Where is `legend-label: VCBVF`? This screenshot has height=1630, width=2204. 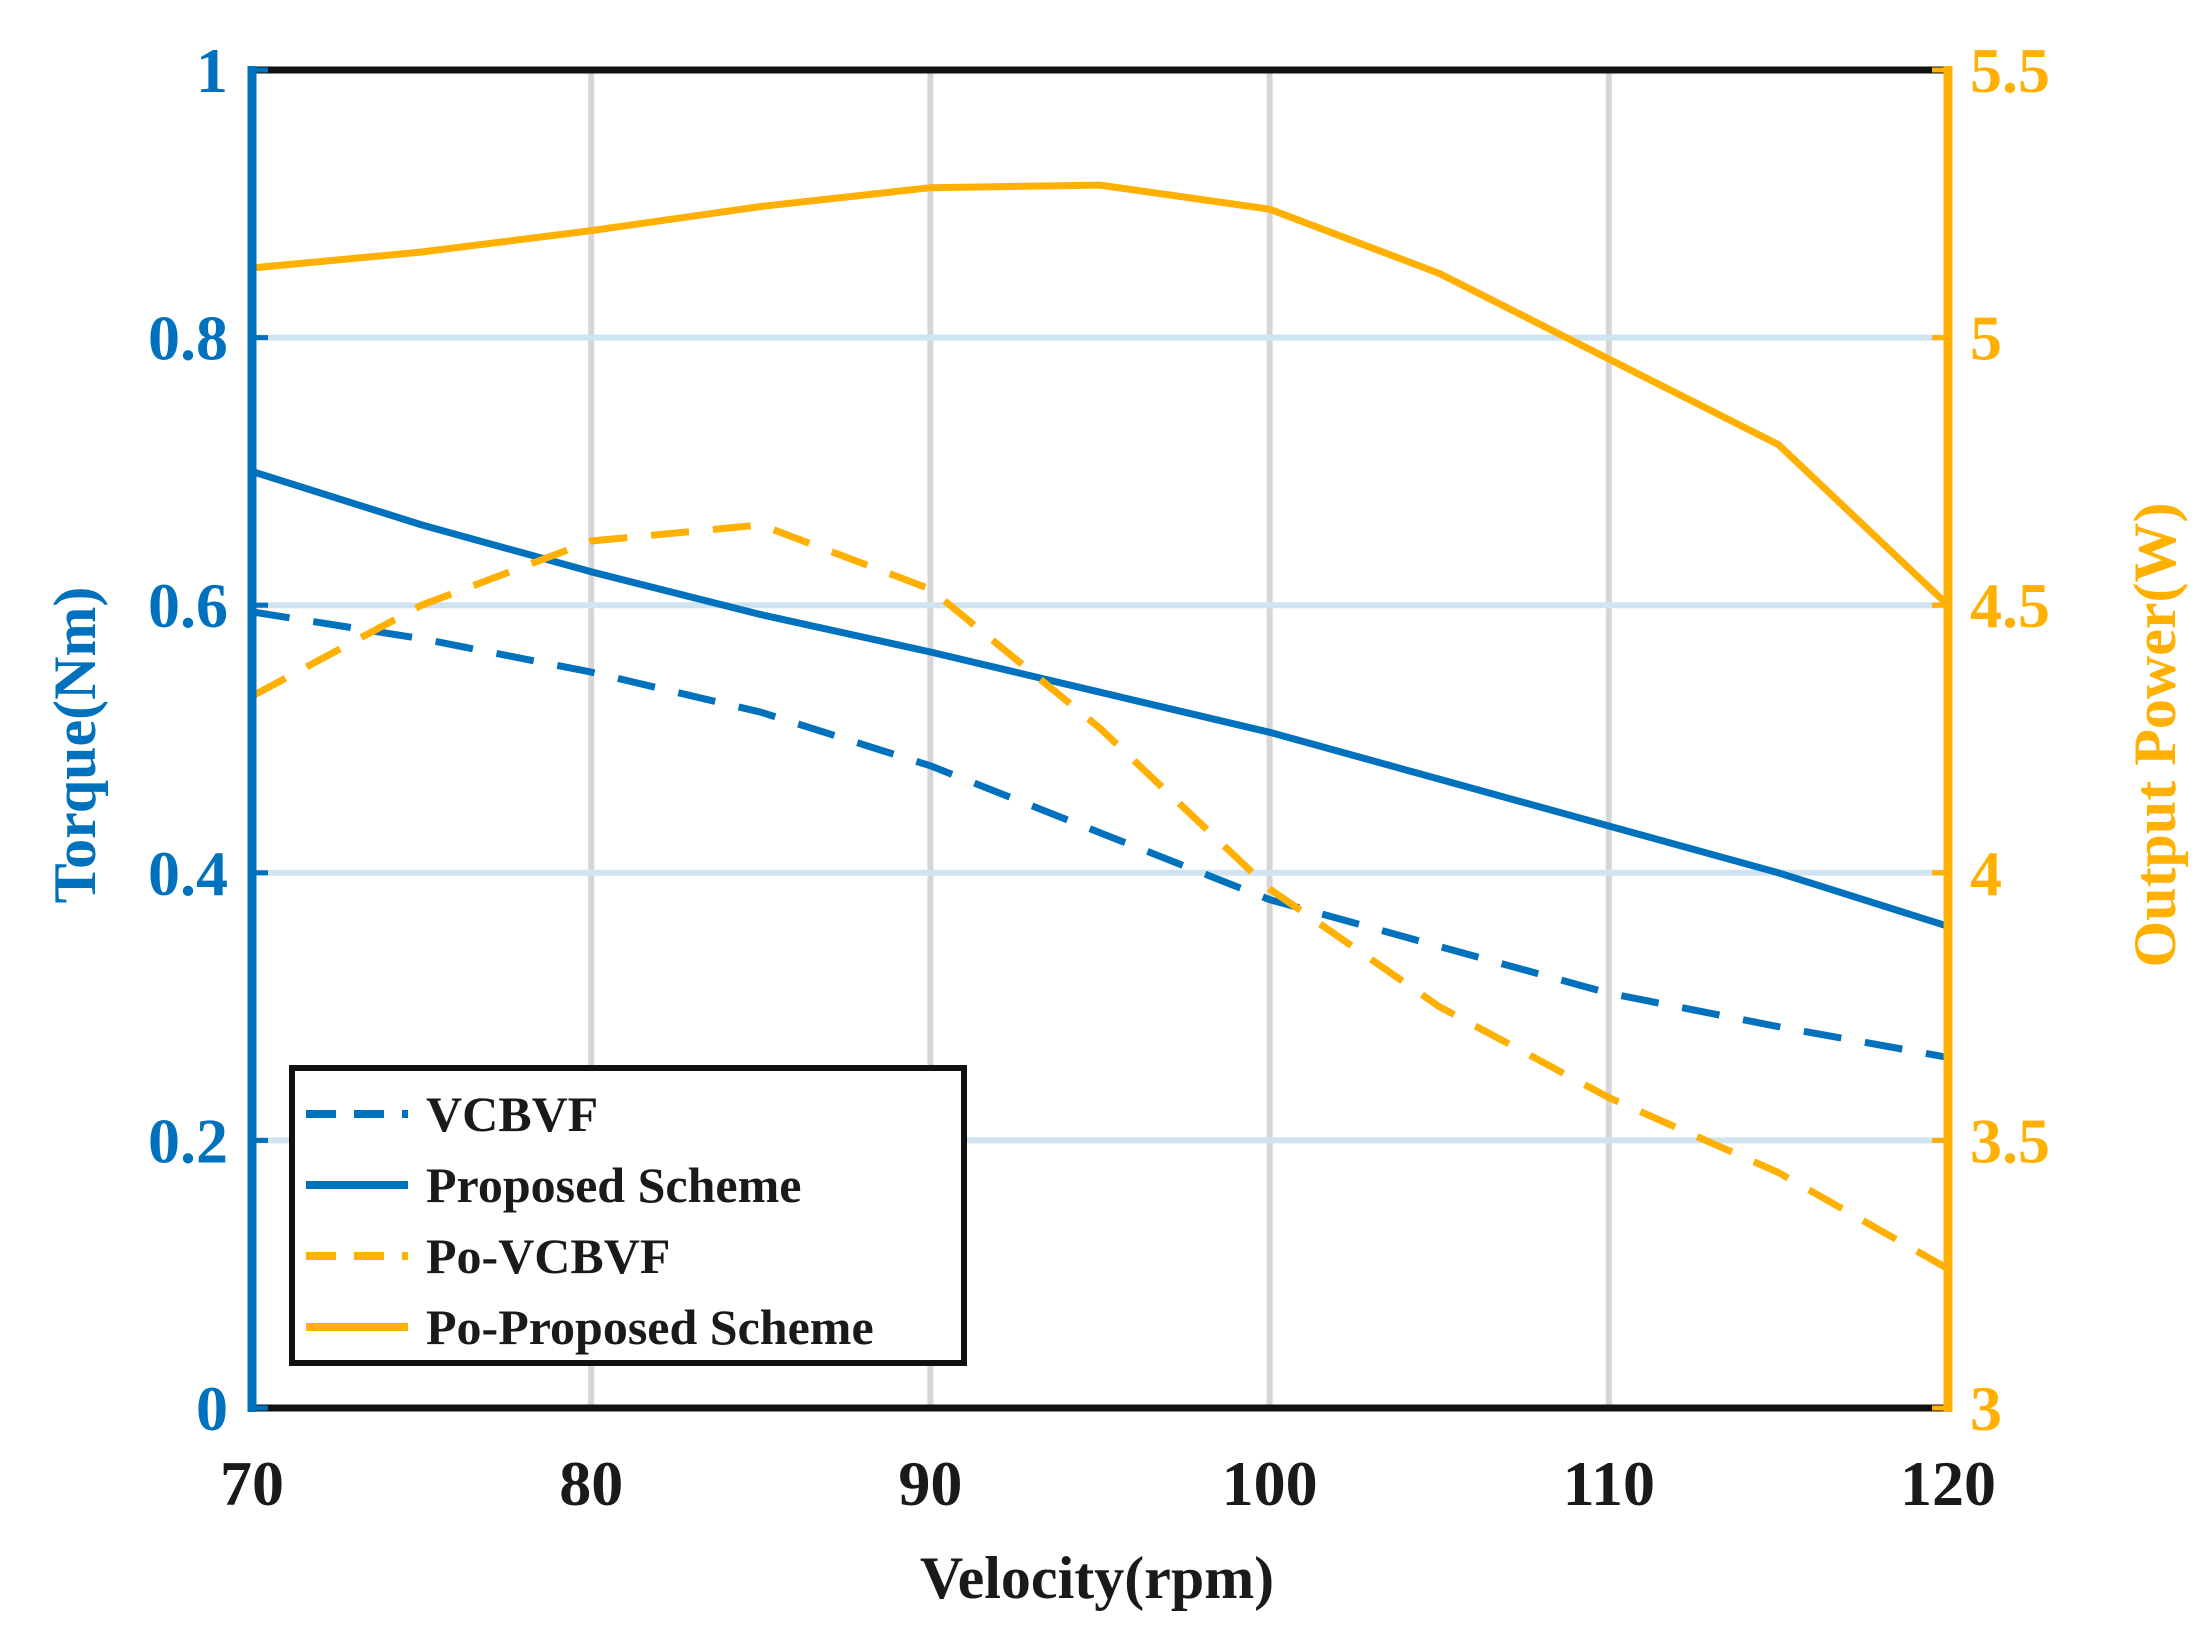 legend-label: VCBVF is located at coordinates (512, 1114).